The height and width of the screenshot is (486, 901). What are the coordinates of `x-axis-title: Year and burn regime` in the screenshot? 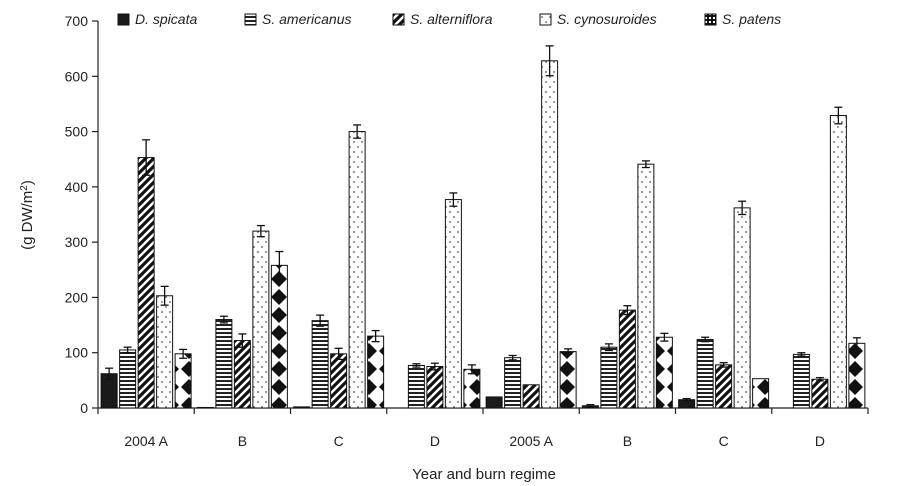 It's located at (484, 474).